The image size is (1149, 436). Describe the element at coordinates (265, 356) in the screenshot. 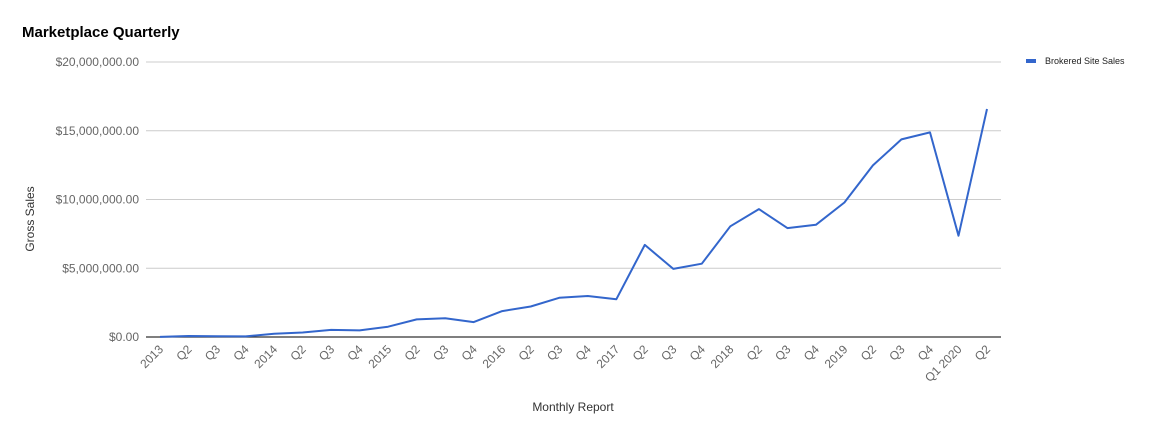

I see `x-tick-label: 2014` at that location.